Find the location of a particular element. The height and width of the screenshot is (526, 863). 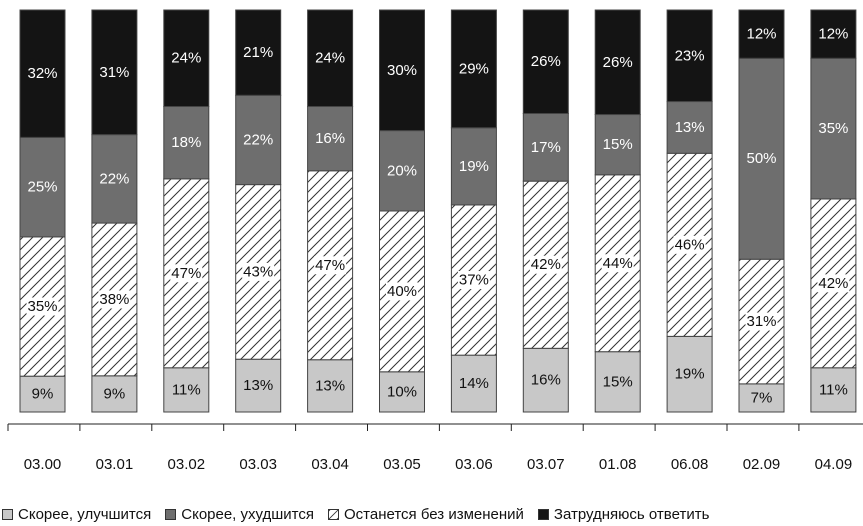

legend-label-worsen: Скорее, ухудшится is located at coordinates (248, 514).